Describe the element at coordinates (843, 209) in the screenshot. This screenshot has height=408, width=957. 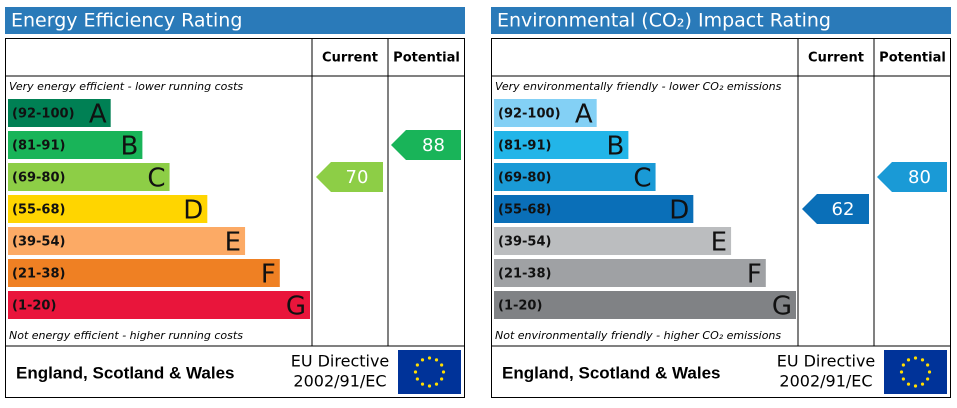
I see `rating-value: 62` at that location.